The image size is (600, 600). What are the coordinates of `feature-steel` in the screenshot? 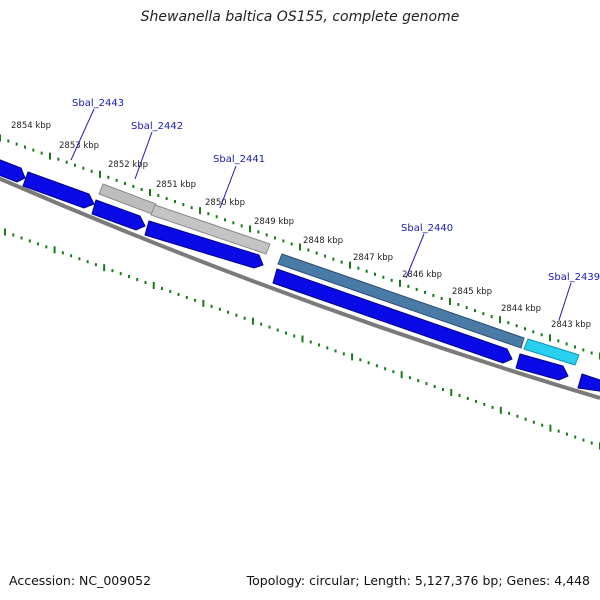 It's located at (401, 301).